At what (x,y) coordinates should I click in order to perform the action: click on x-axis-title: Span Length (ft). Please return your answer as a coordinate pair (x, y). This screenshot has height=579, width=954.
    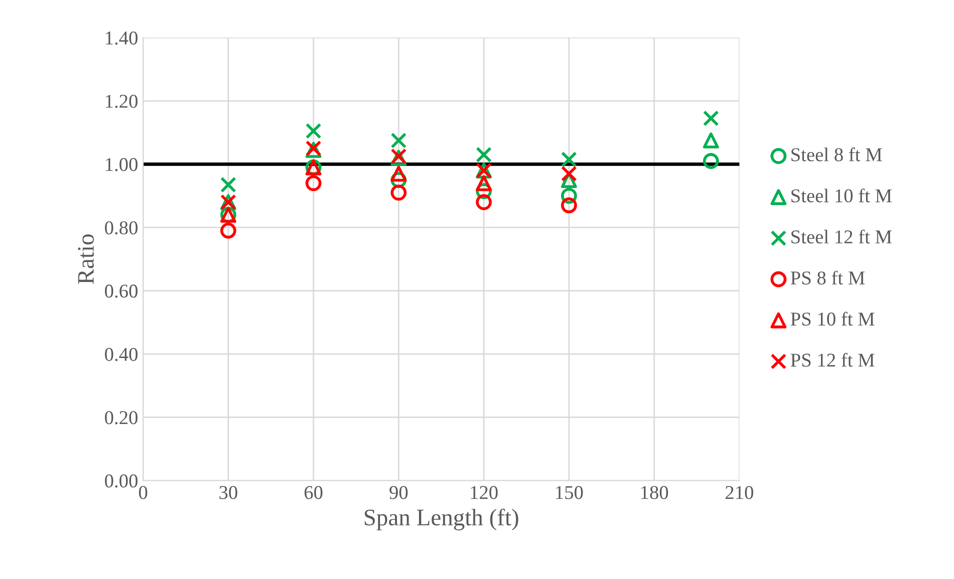
    Looking at the image, I should click on (441, 519).